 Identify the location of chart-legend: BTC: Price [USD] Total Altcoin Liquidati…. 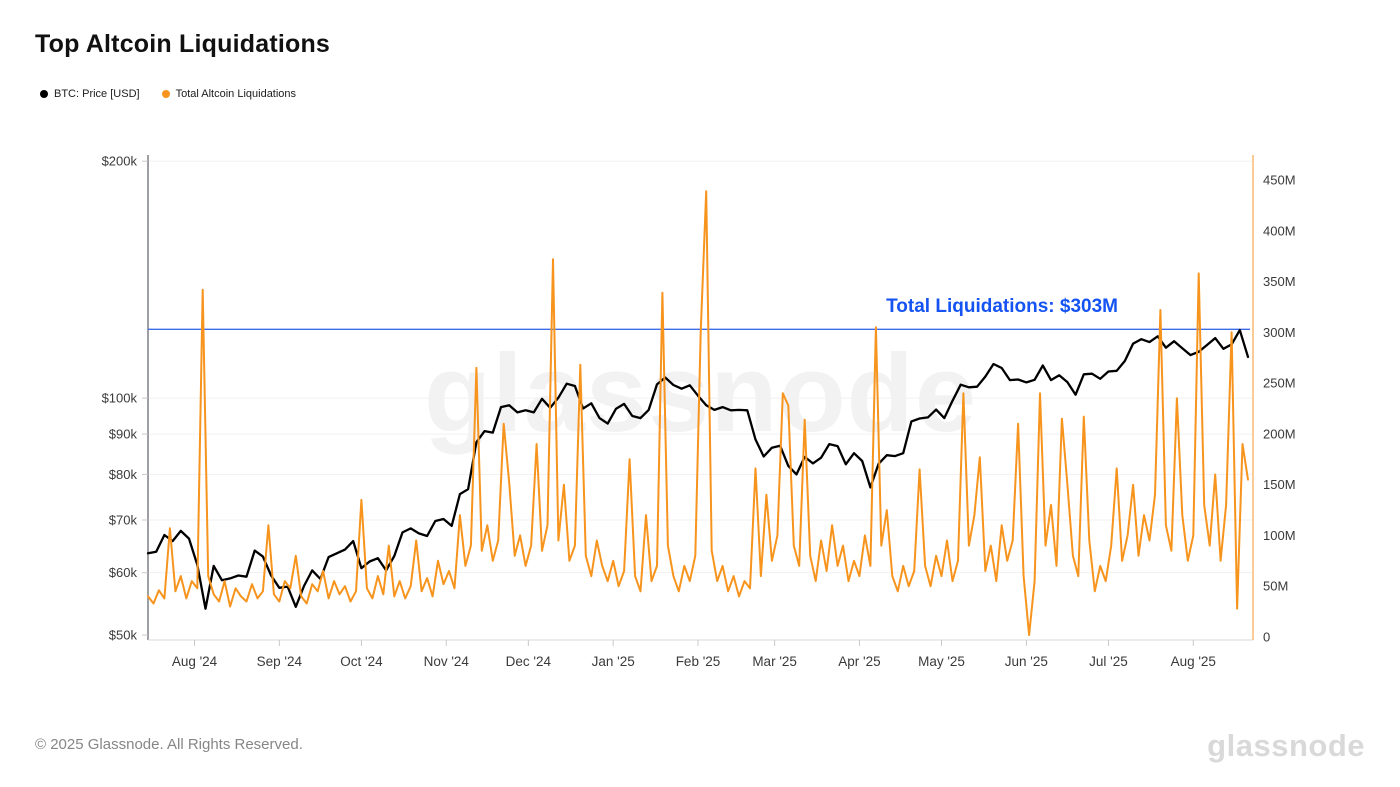
(168, 94).